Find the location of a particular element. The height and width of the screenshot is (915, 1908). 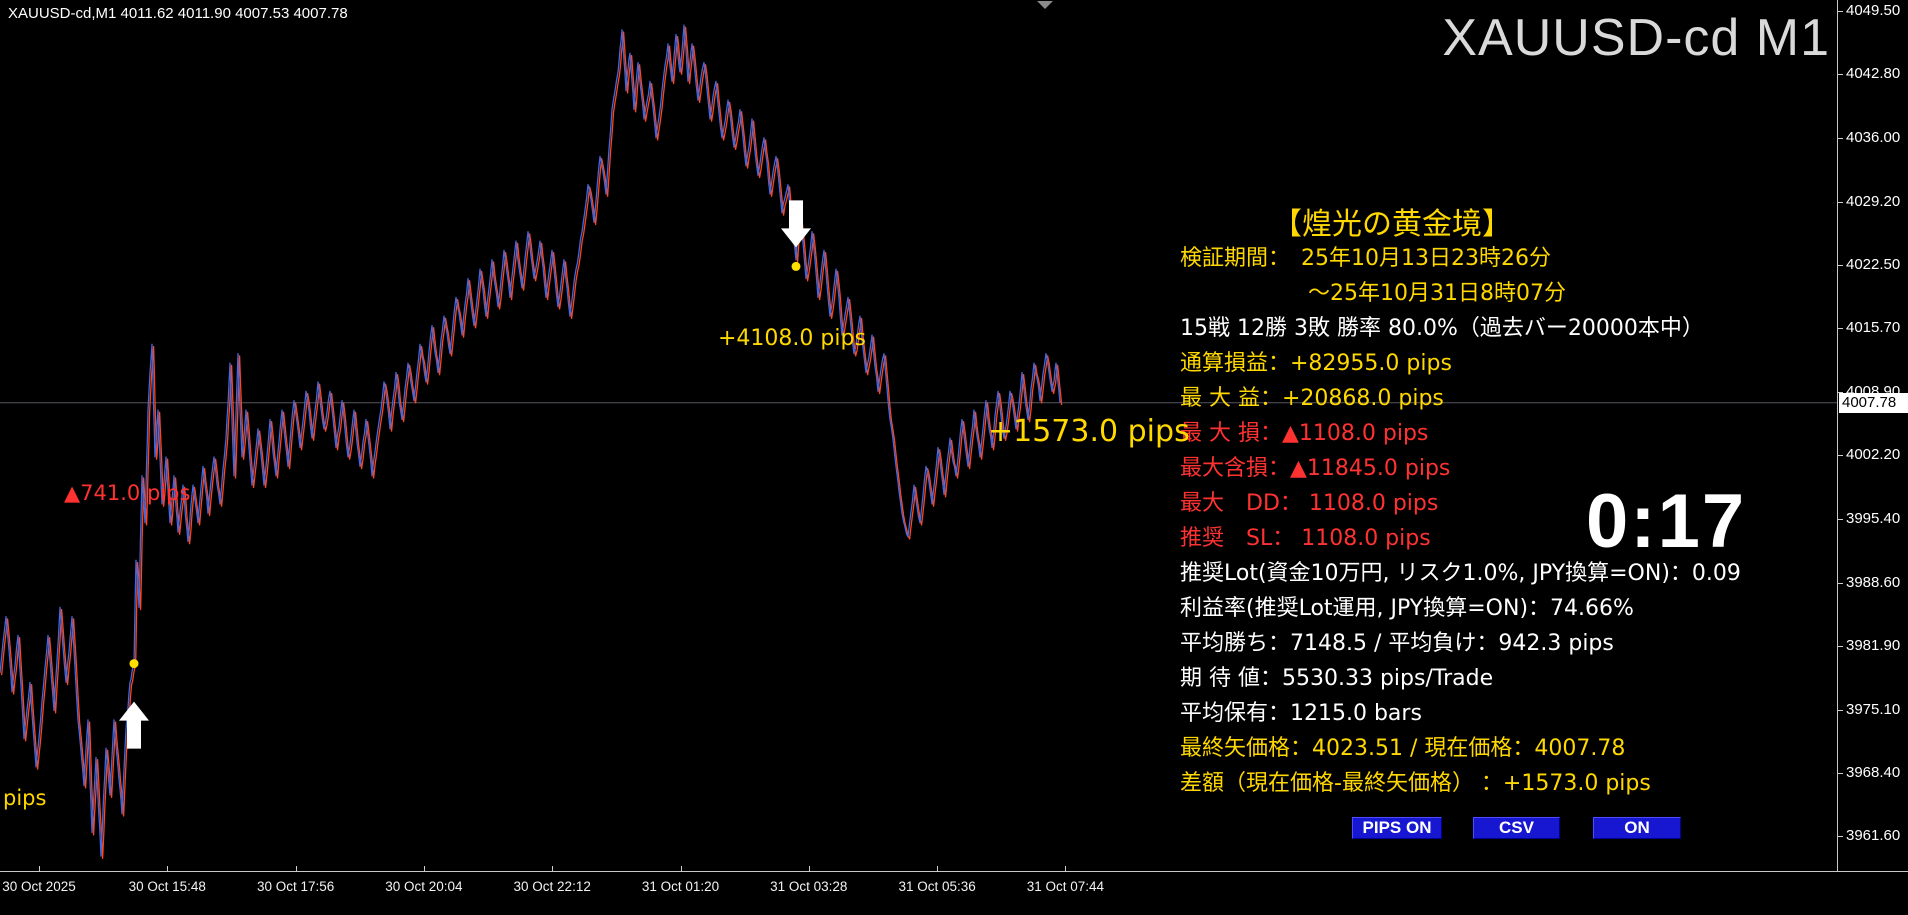

chart-shift-triangle-icon is located at coordinates (1045, 5).